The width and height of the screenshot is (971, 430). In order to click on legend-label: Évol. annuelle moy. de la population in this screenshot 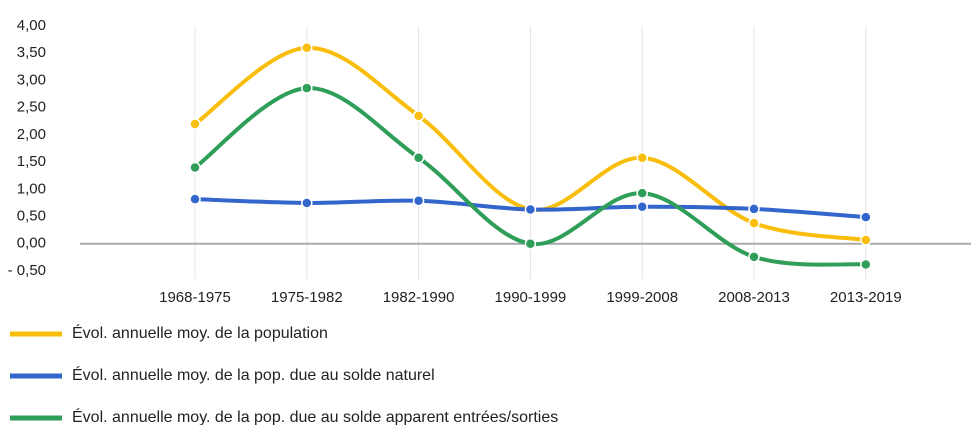, I will do `click(200, 332)`.